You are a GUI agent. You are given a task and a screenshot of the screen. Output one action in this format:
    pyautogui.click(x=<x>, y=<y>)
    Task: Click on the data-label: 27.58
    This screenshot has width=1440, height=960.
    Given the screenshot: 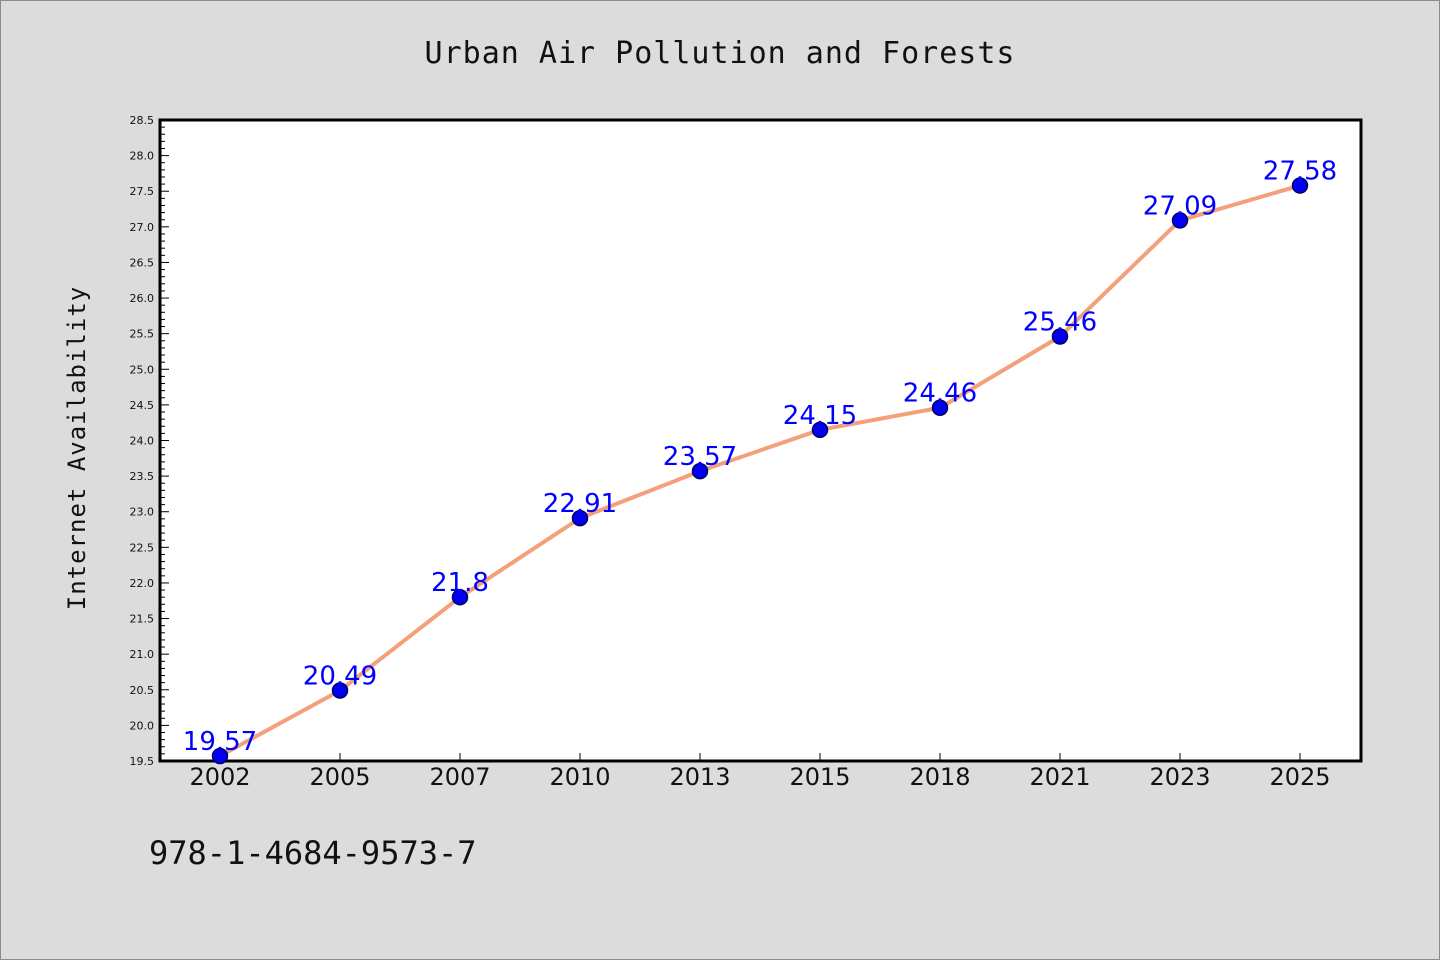 What is the action you would take?
    pyautogui.click(x=1300, y=172)
    